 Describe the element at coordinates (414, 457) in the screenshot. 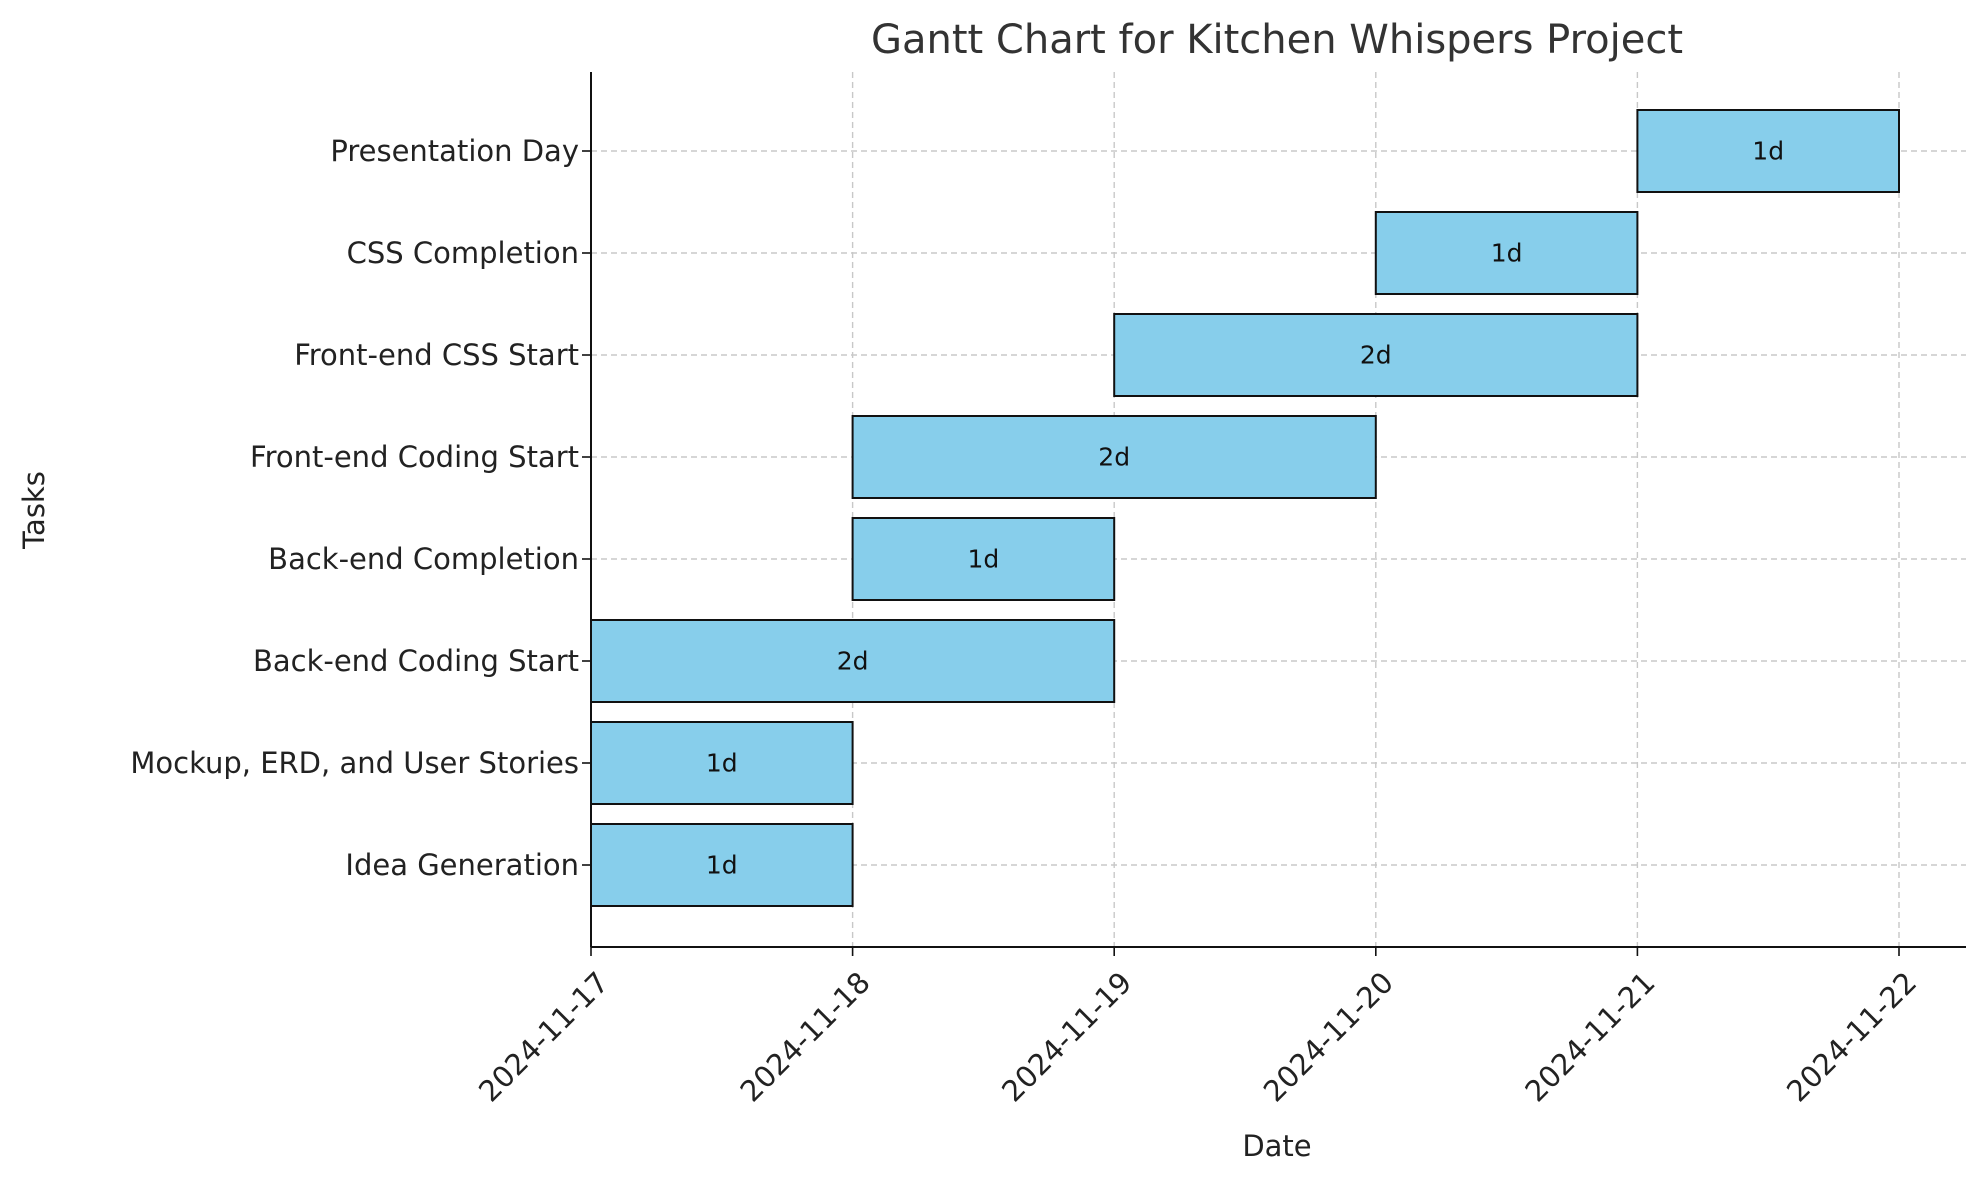

I see `y-tick-label: Front-end Coding Start` at that location.